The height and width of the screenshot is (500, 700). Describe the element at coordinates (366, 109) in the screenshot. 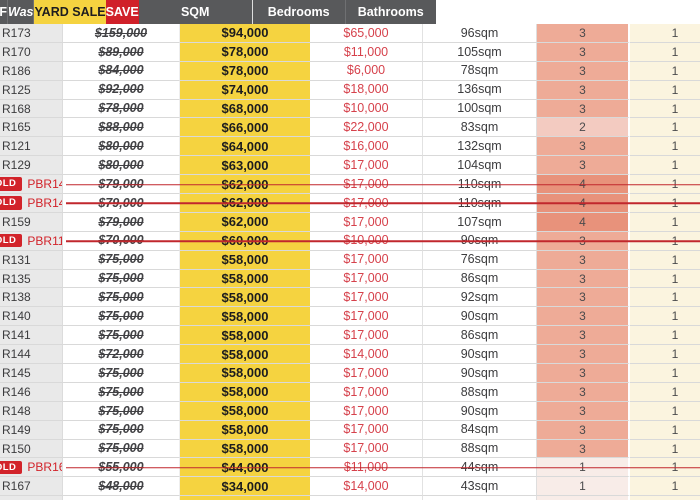

I see `save-amount-cell: $10,000` at that location.